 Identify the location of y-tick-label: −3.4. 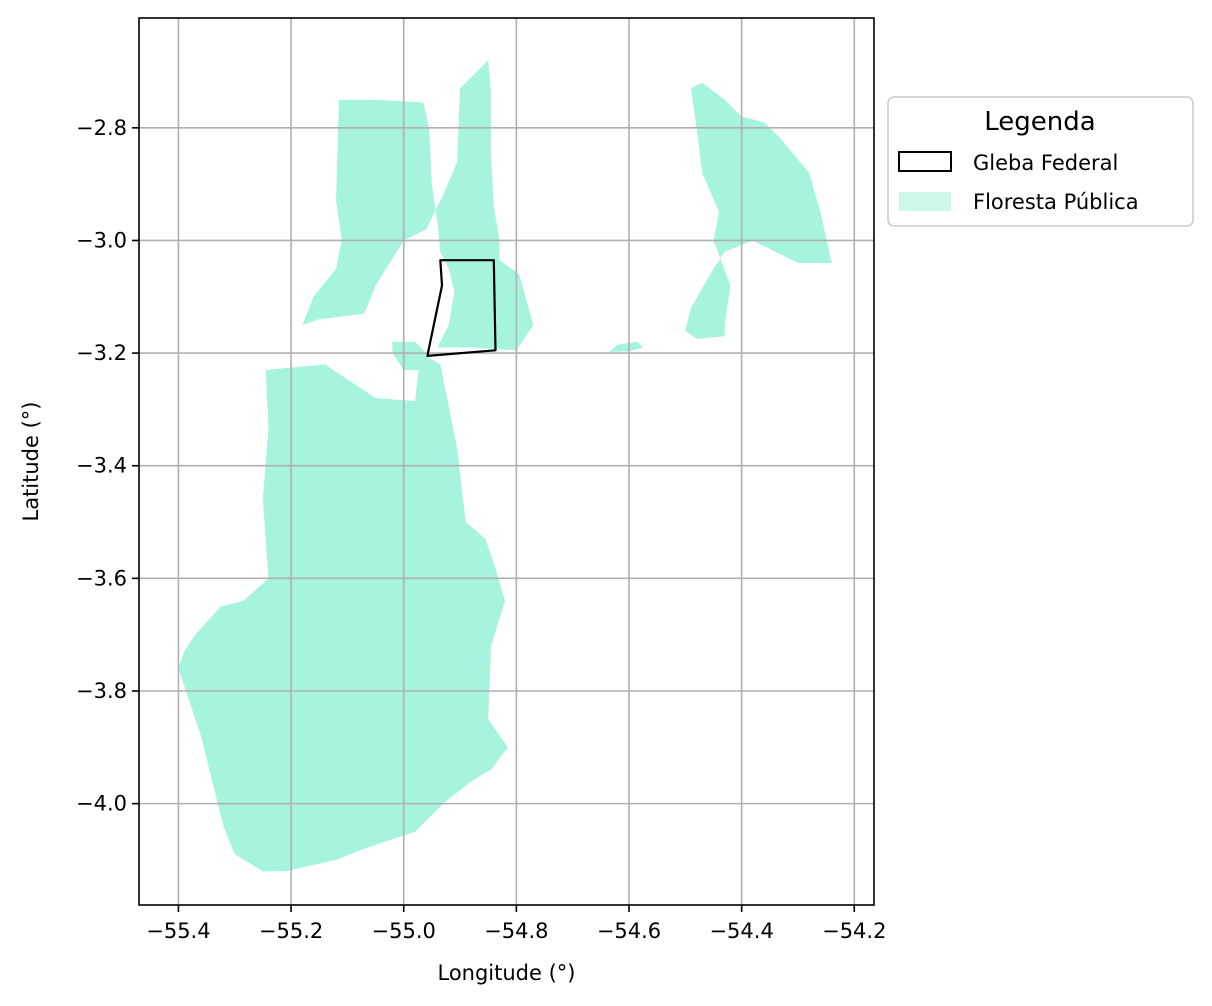
(101, 466).